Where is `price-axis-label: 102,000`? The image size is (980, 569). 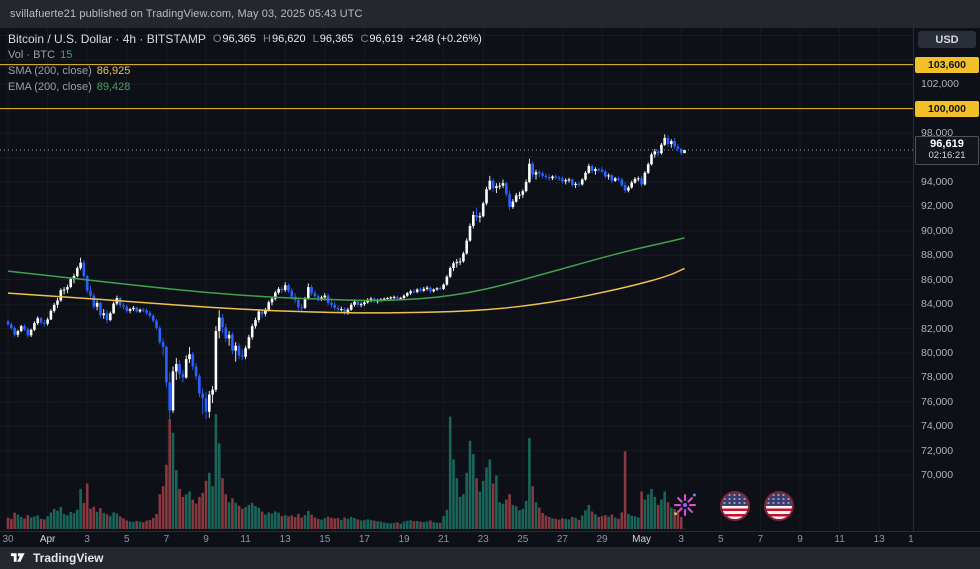
price-axis-label: 102,000 is located at coordinates (940, 84).